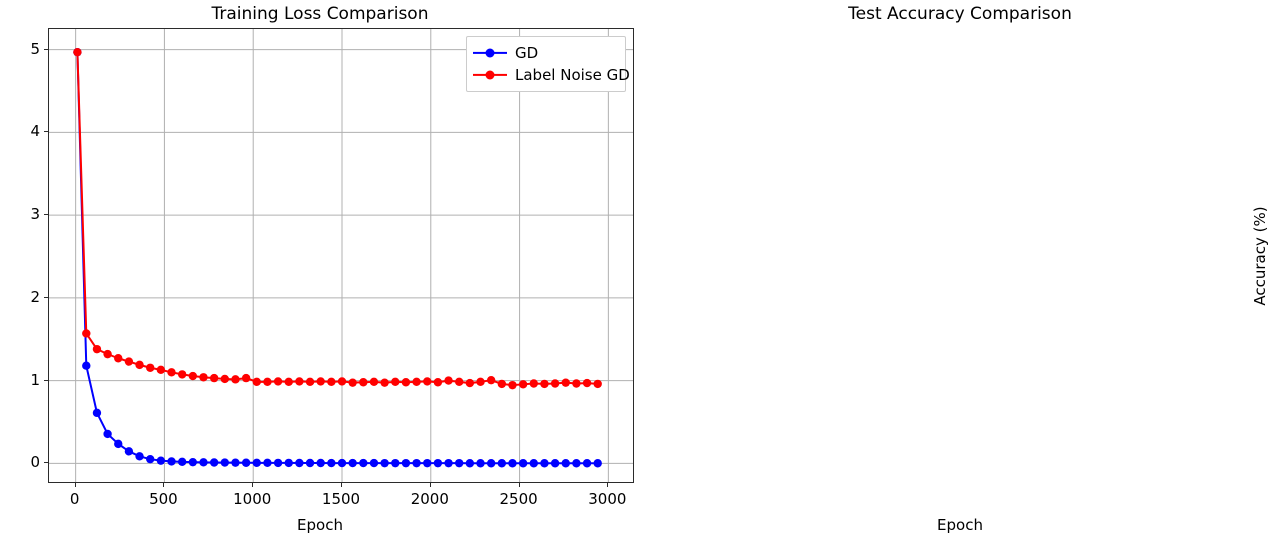  I want to click on x-tick-label: 0, so click(74, 499).